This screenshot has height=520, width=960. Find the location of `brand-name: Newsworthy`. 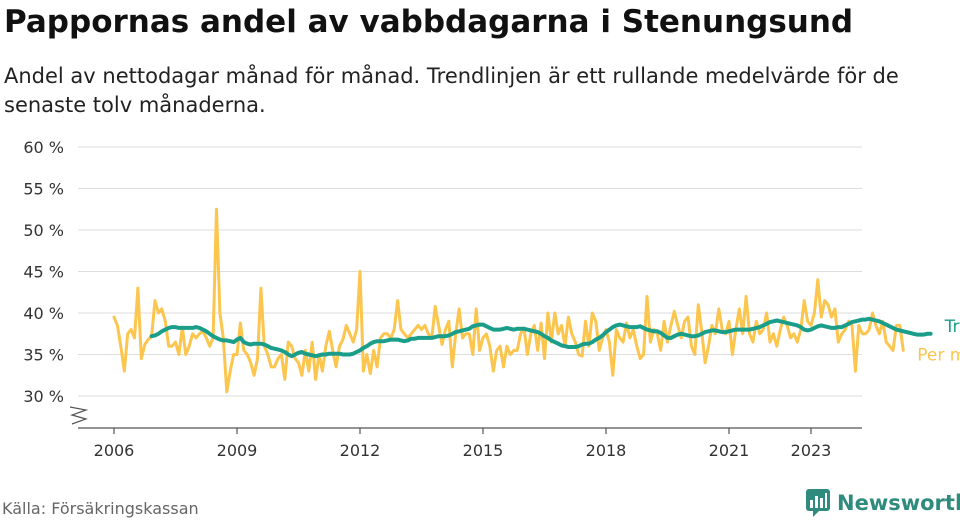

brand-name: Newsworthy is located at coordinates (898, 503).